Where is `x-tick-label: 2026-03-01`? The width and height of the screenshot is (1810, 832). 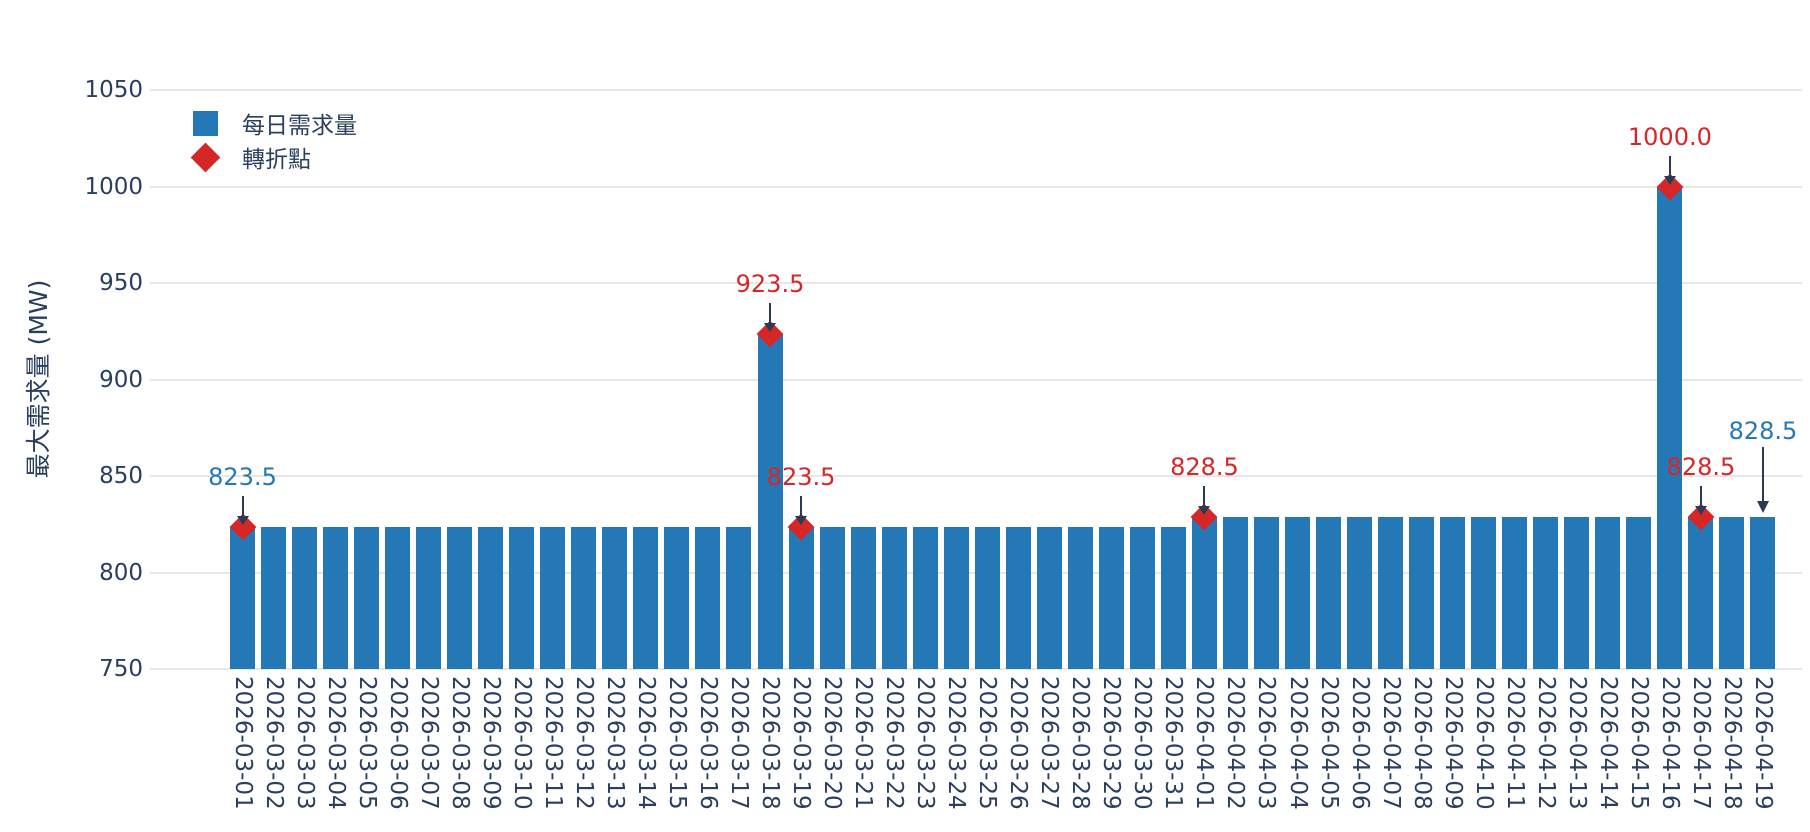 x-tick-label: 2026-03-01 is located at coordinates (242, 743).